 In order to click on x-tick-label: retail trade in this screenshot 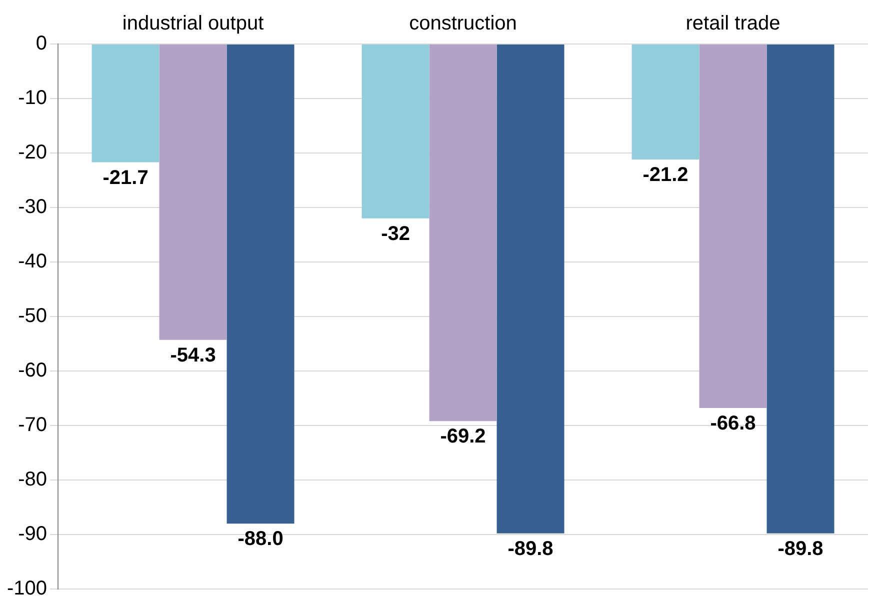, I will do `click(733, 23)`.